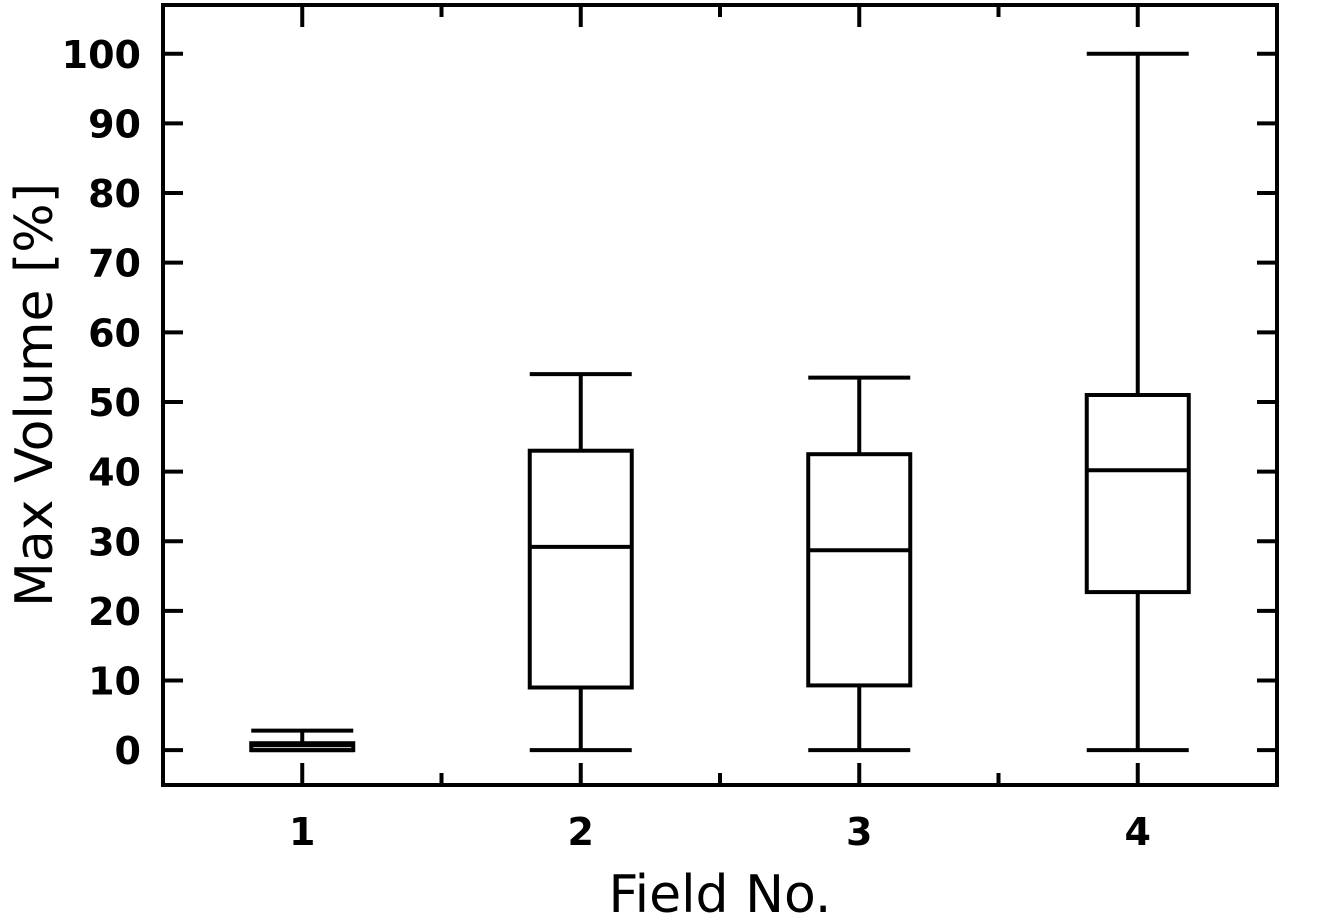 Image resolution: width=1339 pixels, height=920 pixels. I want to click on x-axis-title: Field No., so click(720, 892).